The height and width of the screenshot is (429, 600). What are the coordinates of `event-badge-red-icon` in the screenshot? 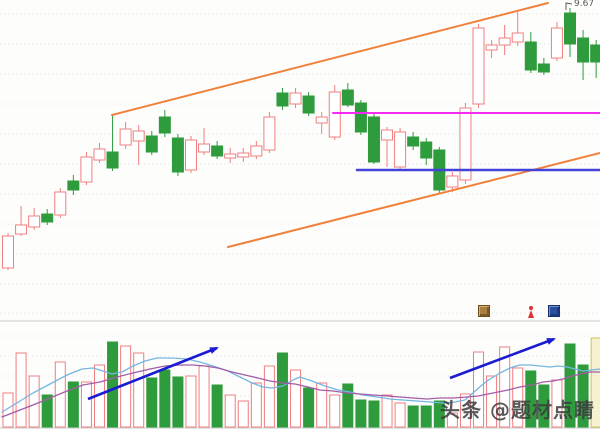 It's located at (531, 312).